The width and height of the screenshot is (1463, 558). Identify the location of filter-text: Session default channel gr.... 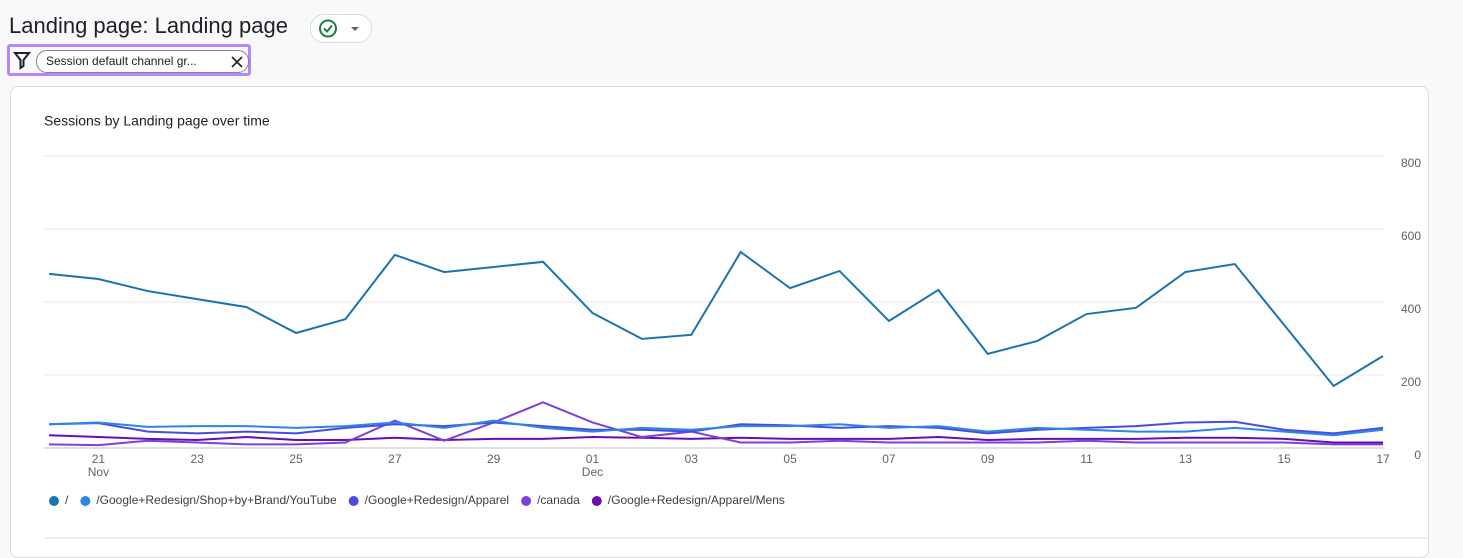
(121, 61).